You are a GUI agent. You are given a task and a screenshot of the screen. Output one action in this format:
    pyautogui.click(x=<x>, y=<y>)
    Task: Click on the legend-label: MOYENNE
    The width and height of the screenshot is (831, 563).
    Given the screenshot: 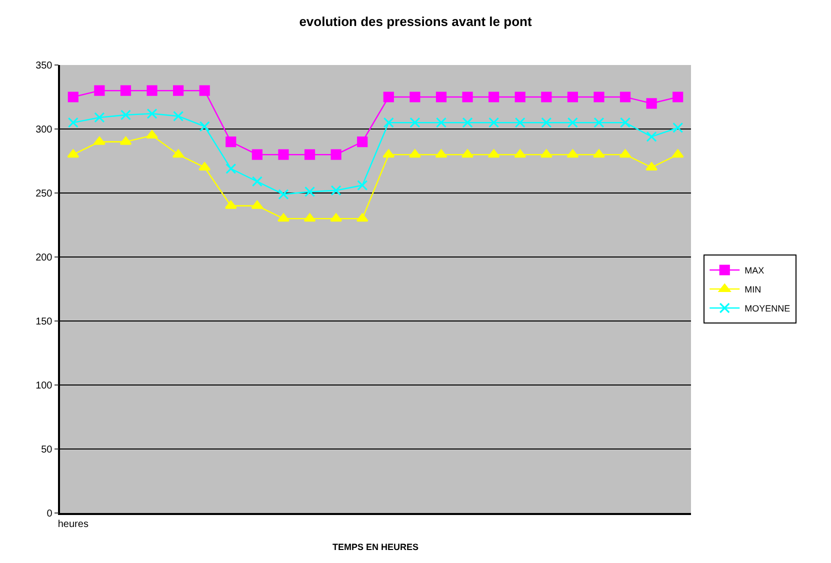 What is the action you would take?
    pyautogui.click(x=767, y=309)
    